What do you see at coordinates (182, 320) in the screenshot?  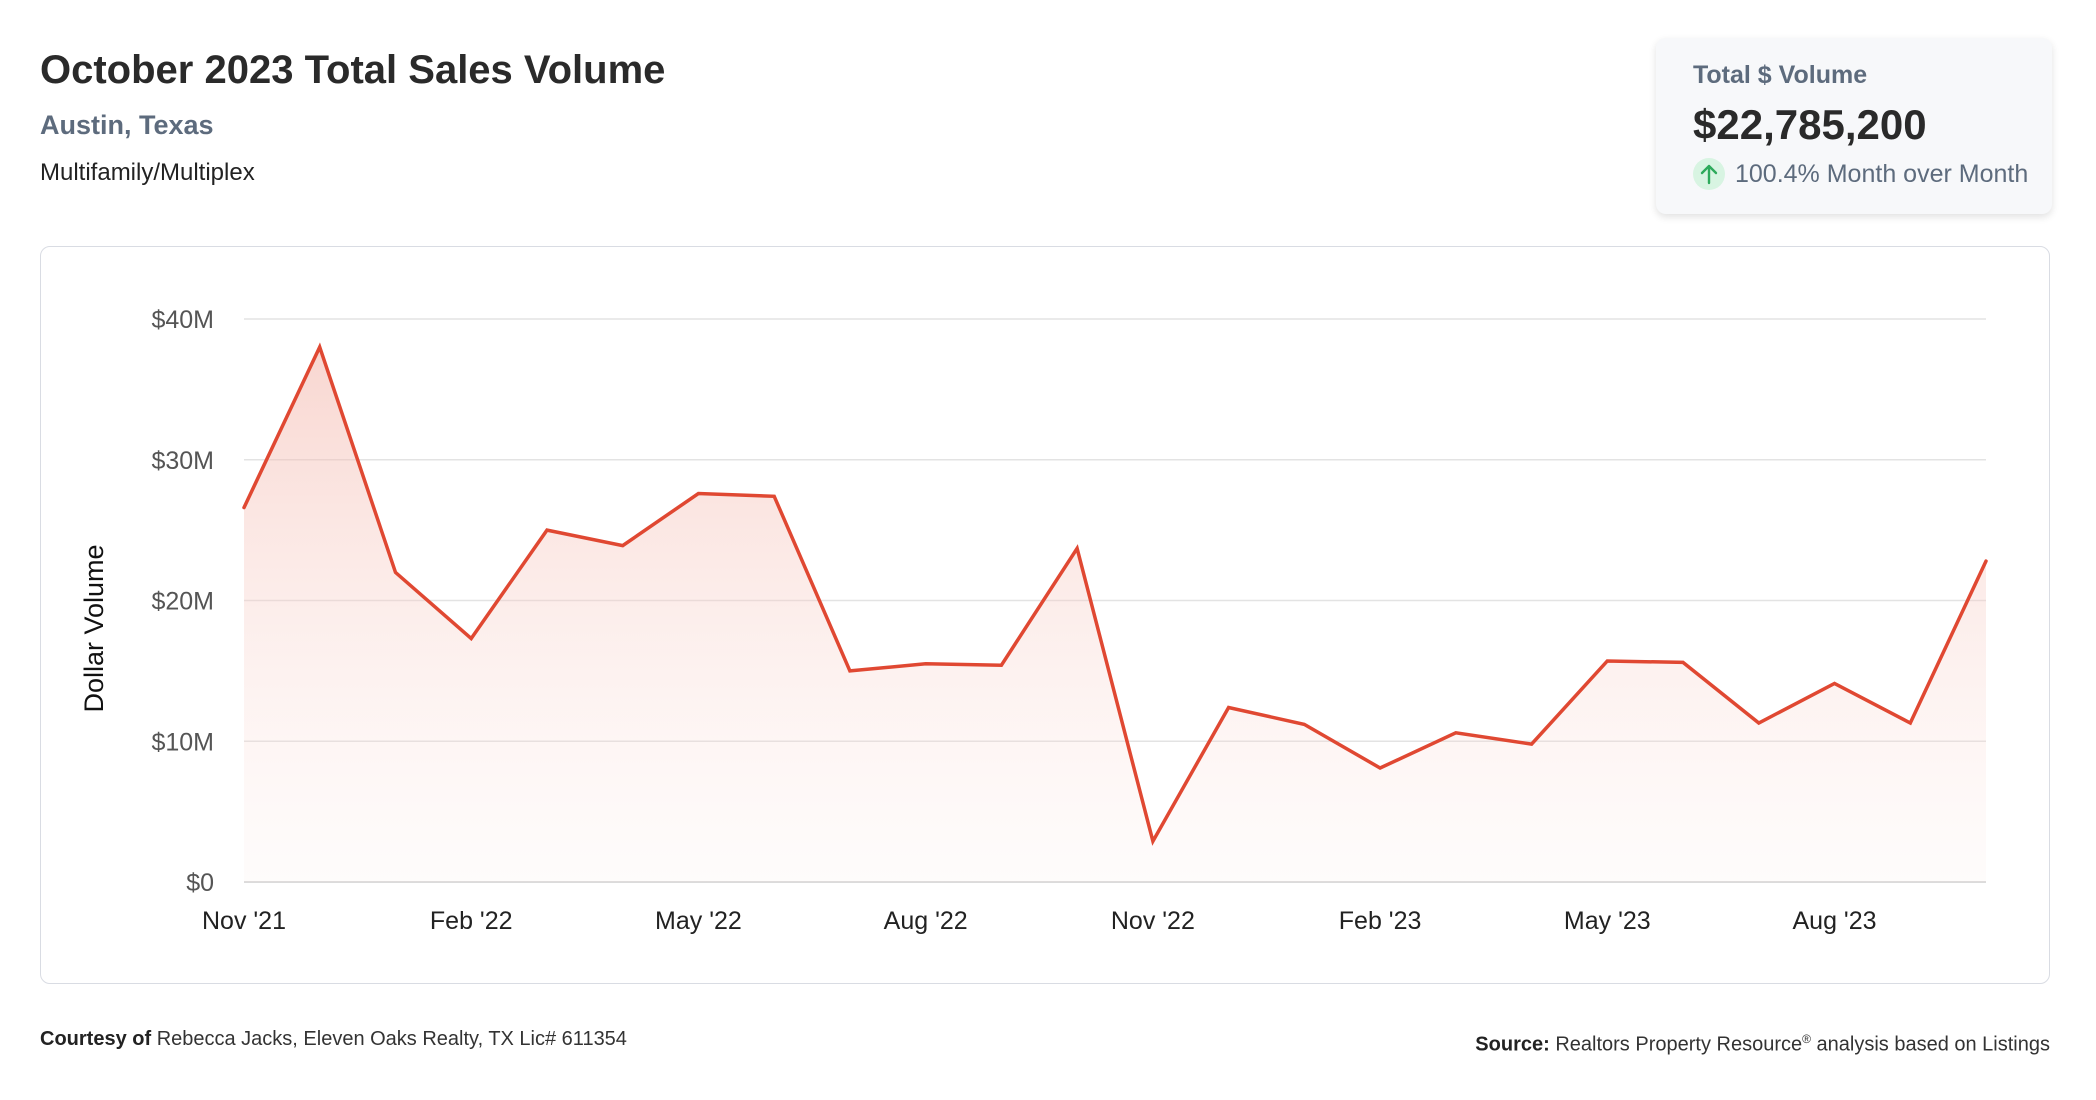 I see `y-tick-label: $40M` at bounding box center [182, 320].